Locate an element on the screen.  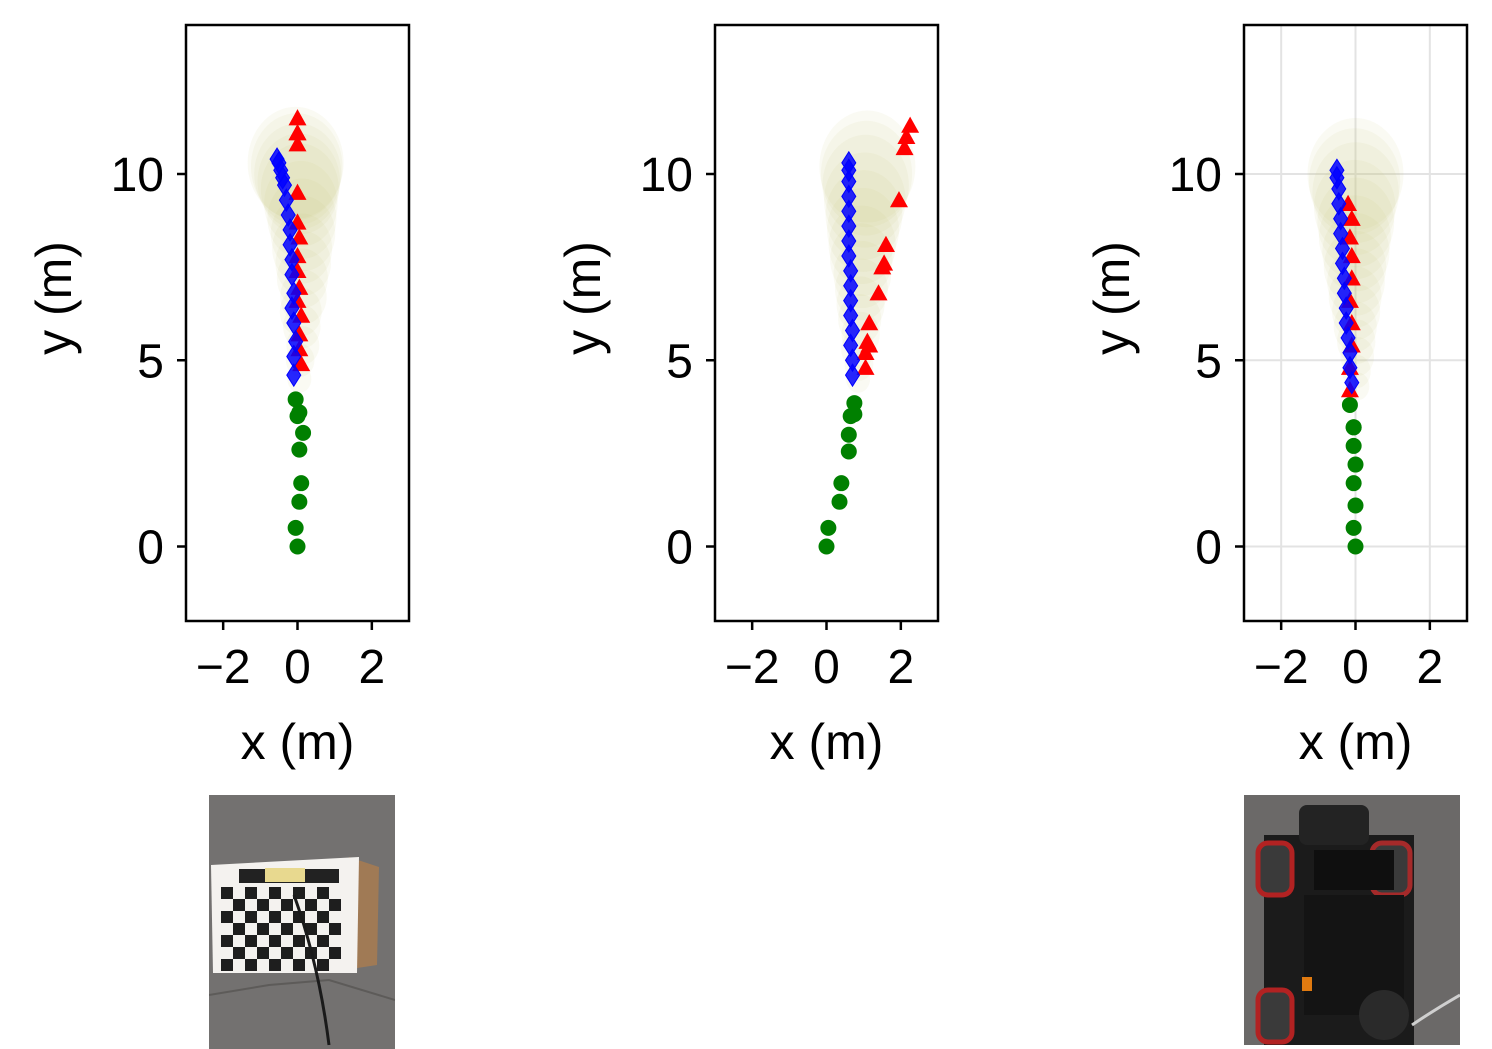
x-axis-label: x (m) is located at coordinates (1356, 742).